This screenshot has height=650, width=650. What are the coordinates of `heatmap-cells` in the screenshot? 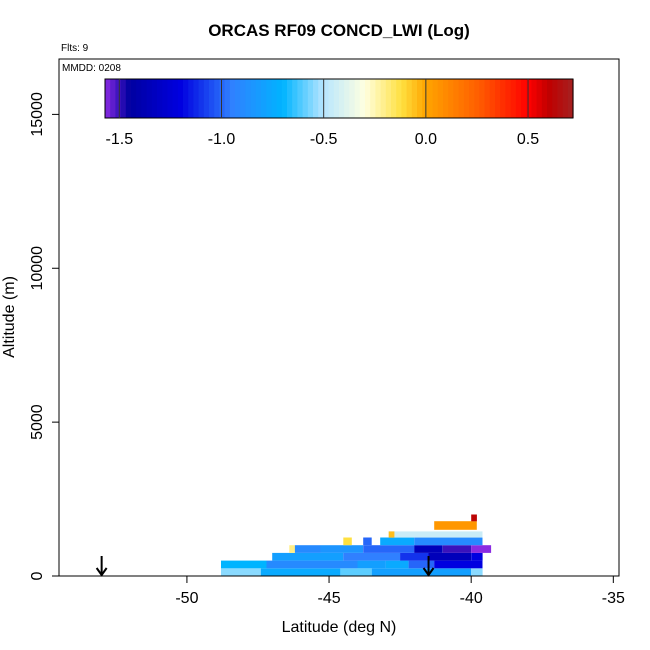 It's located at (356, 545).